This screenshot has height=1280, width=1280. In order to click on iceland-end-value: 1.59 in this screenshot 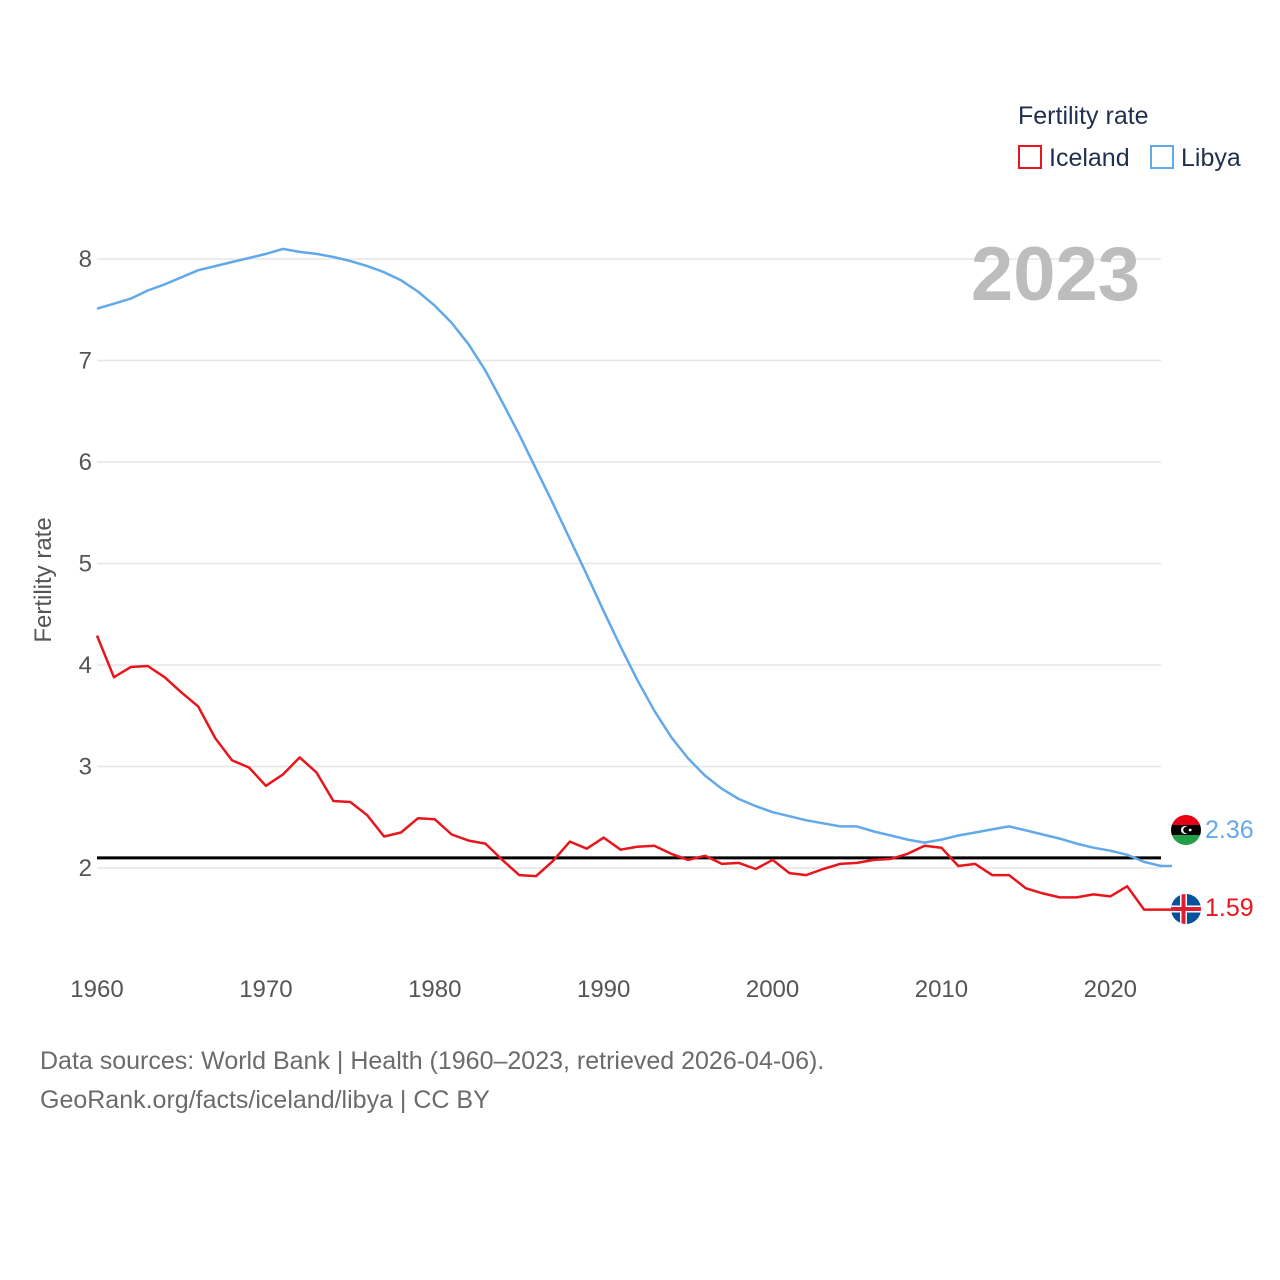, I will do `click(1229, 908)`.